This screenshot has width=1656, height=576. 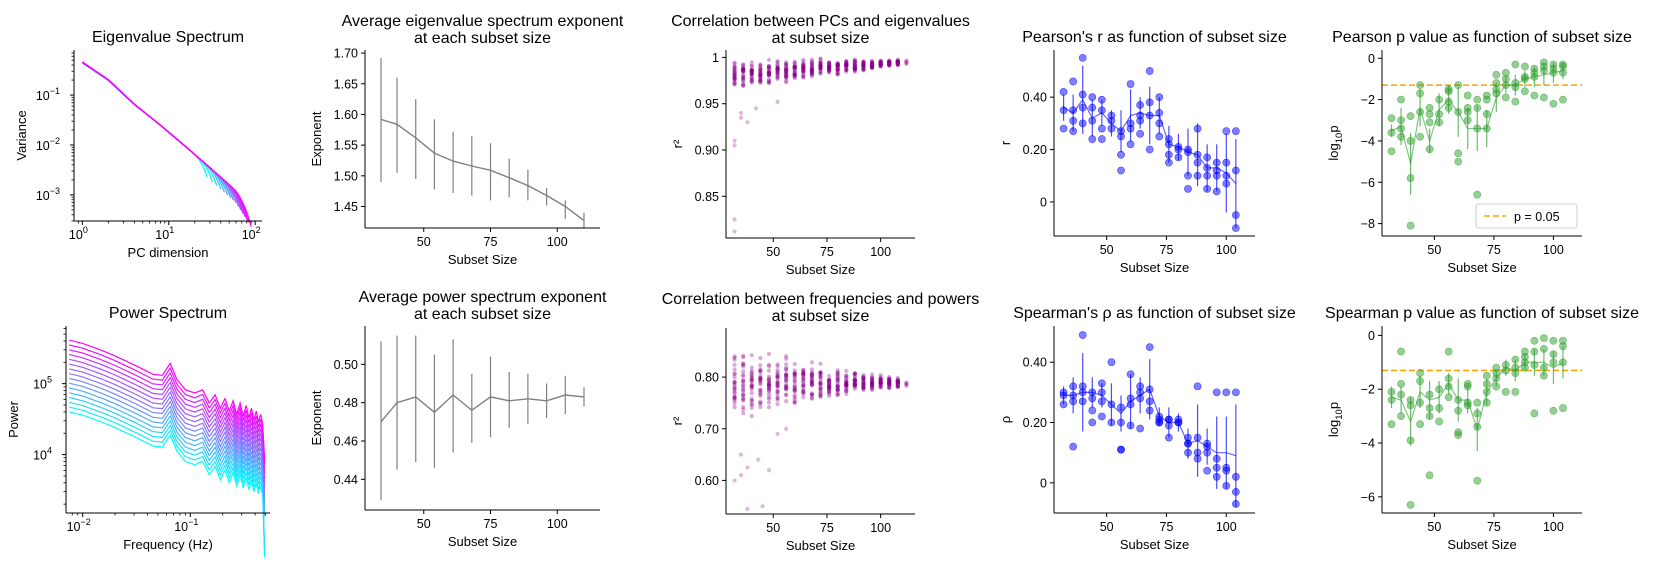 I want to click on legend-label: p = 0.05, so click(x=1537, y=217).